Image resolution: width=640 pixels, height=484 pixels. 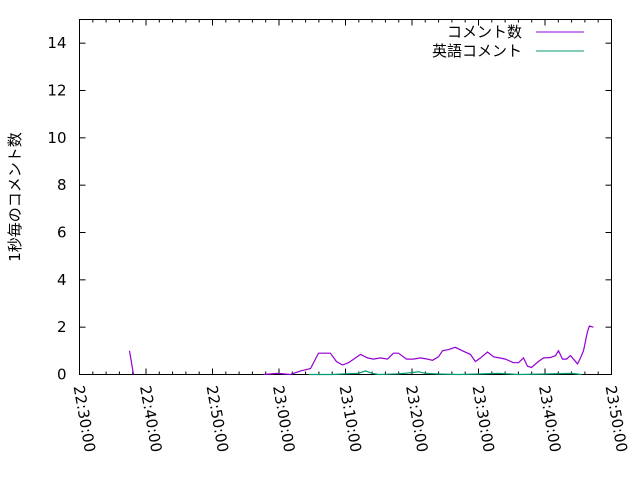 What do you see at coordinates (616, 418) in the screenshot?
I see `x-tick-label: 23:50:00` at bounding box center [616, 418].